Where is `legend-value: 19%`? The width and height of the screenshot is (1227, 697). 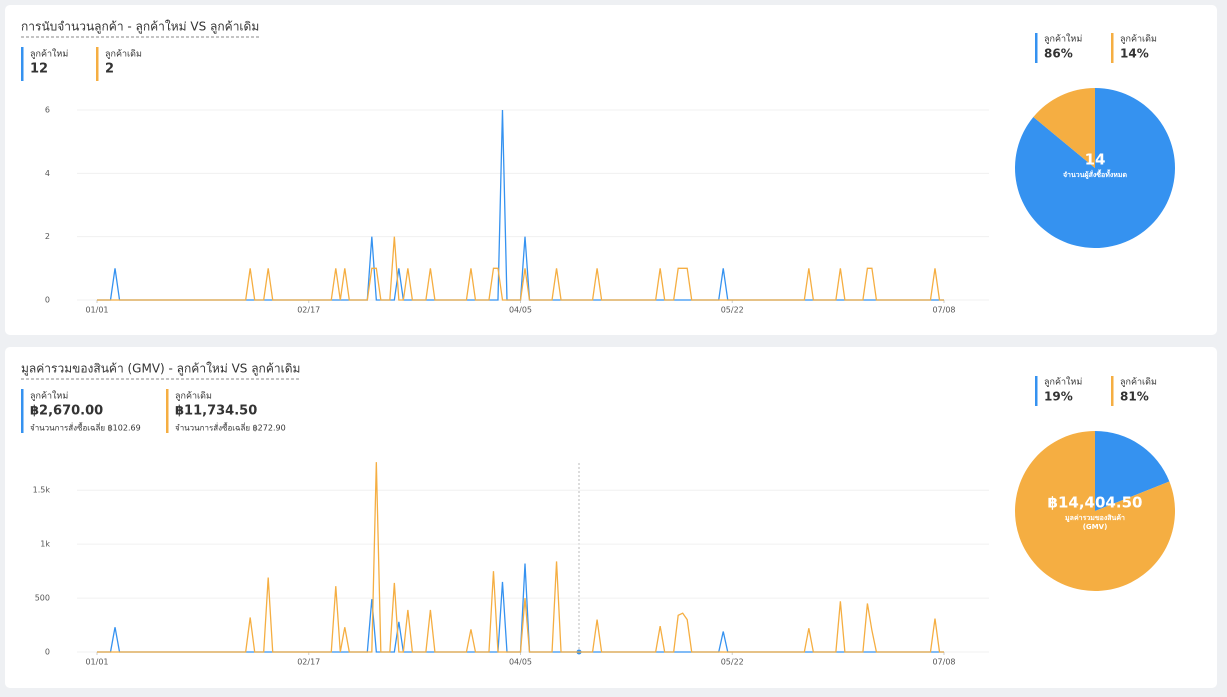
legend-value: 19% is located at coordinates (1058, 397).